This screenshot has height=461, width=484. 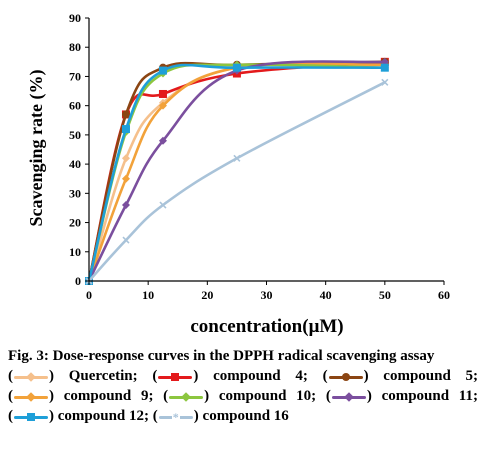 I want to click on legend-entry-quercetin: () Quercetin;, so click(x=73, y=376).